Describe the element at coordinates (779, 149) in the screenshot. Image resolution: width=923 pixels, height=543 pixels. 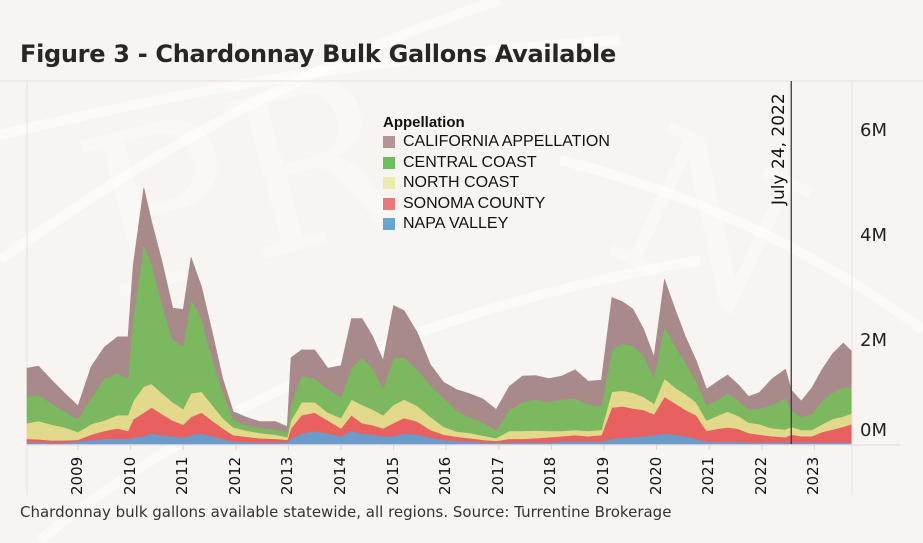
I see `annotation-label: July 24, 2022` at that location.